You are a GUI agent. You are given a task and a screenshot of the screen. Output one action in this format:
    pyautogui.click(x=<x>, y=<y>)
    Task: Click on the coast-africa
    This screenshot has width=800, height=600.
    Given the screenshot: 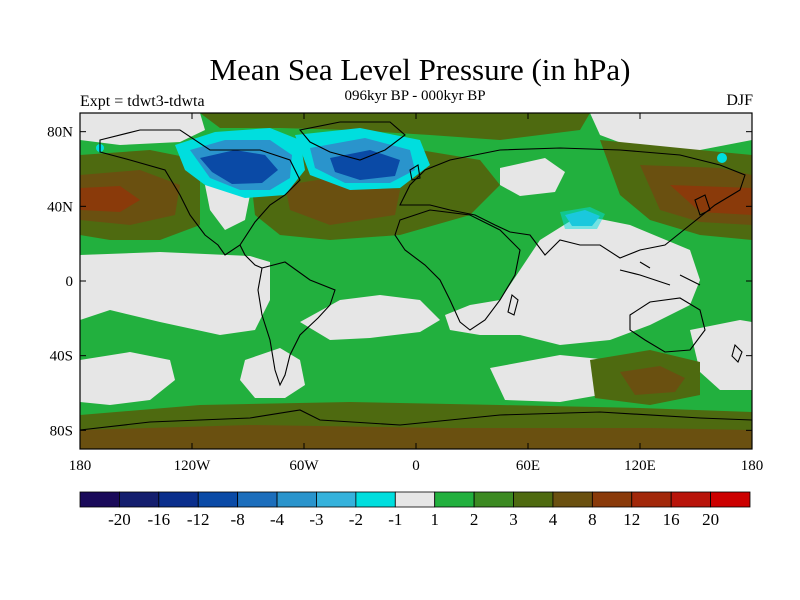 What is the action you would take?
    pyautogui.click(x=457, y=270)
    